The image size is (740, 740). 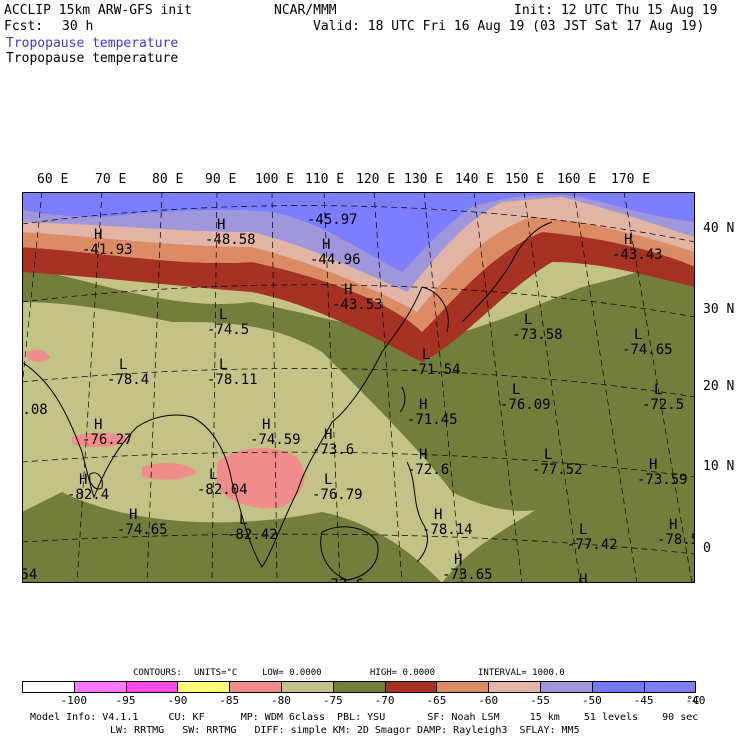 I want to click on colorbar-tick: -70, so click(x=384, y=700).